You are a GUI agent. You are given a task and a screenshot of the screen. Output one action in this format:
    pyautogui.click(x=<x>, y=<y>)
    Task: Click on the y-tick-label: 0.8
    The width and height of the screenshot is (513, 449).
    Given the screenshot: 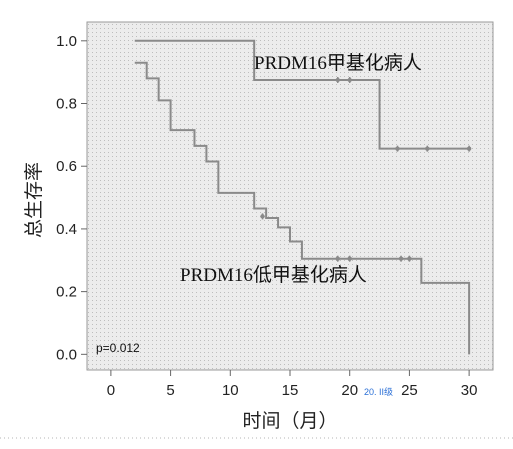 What is the action you would take?
    pyautogui.click(x=66, y=104)
    